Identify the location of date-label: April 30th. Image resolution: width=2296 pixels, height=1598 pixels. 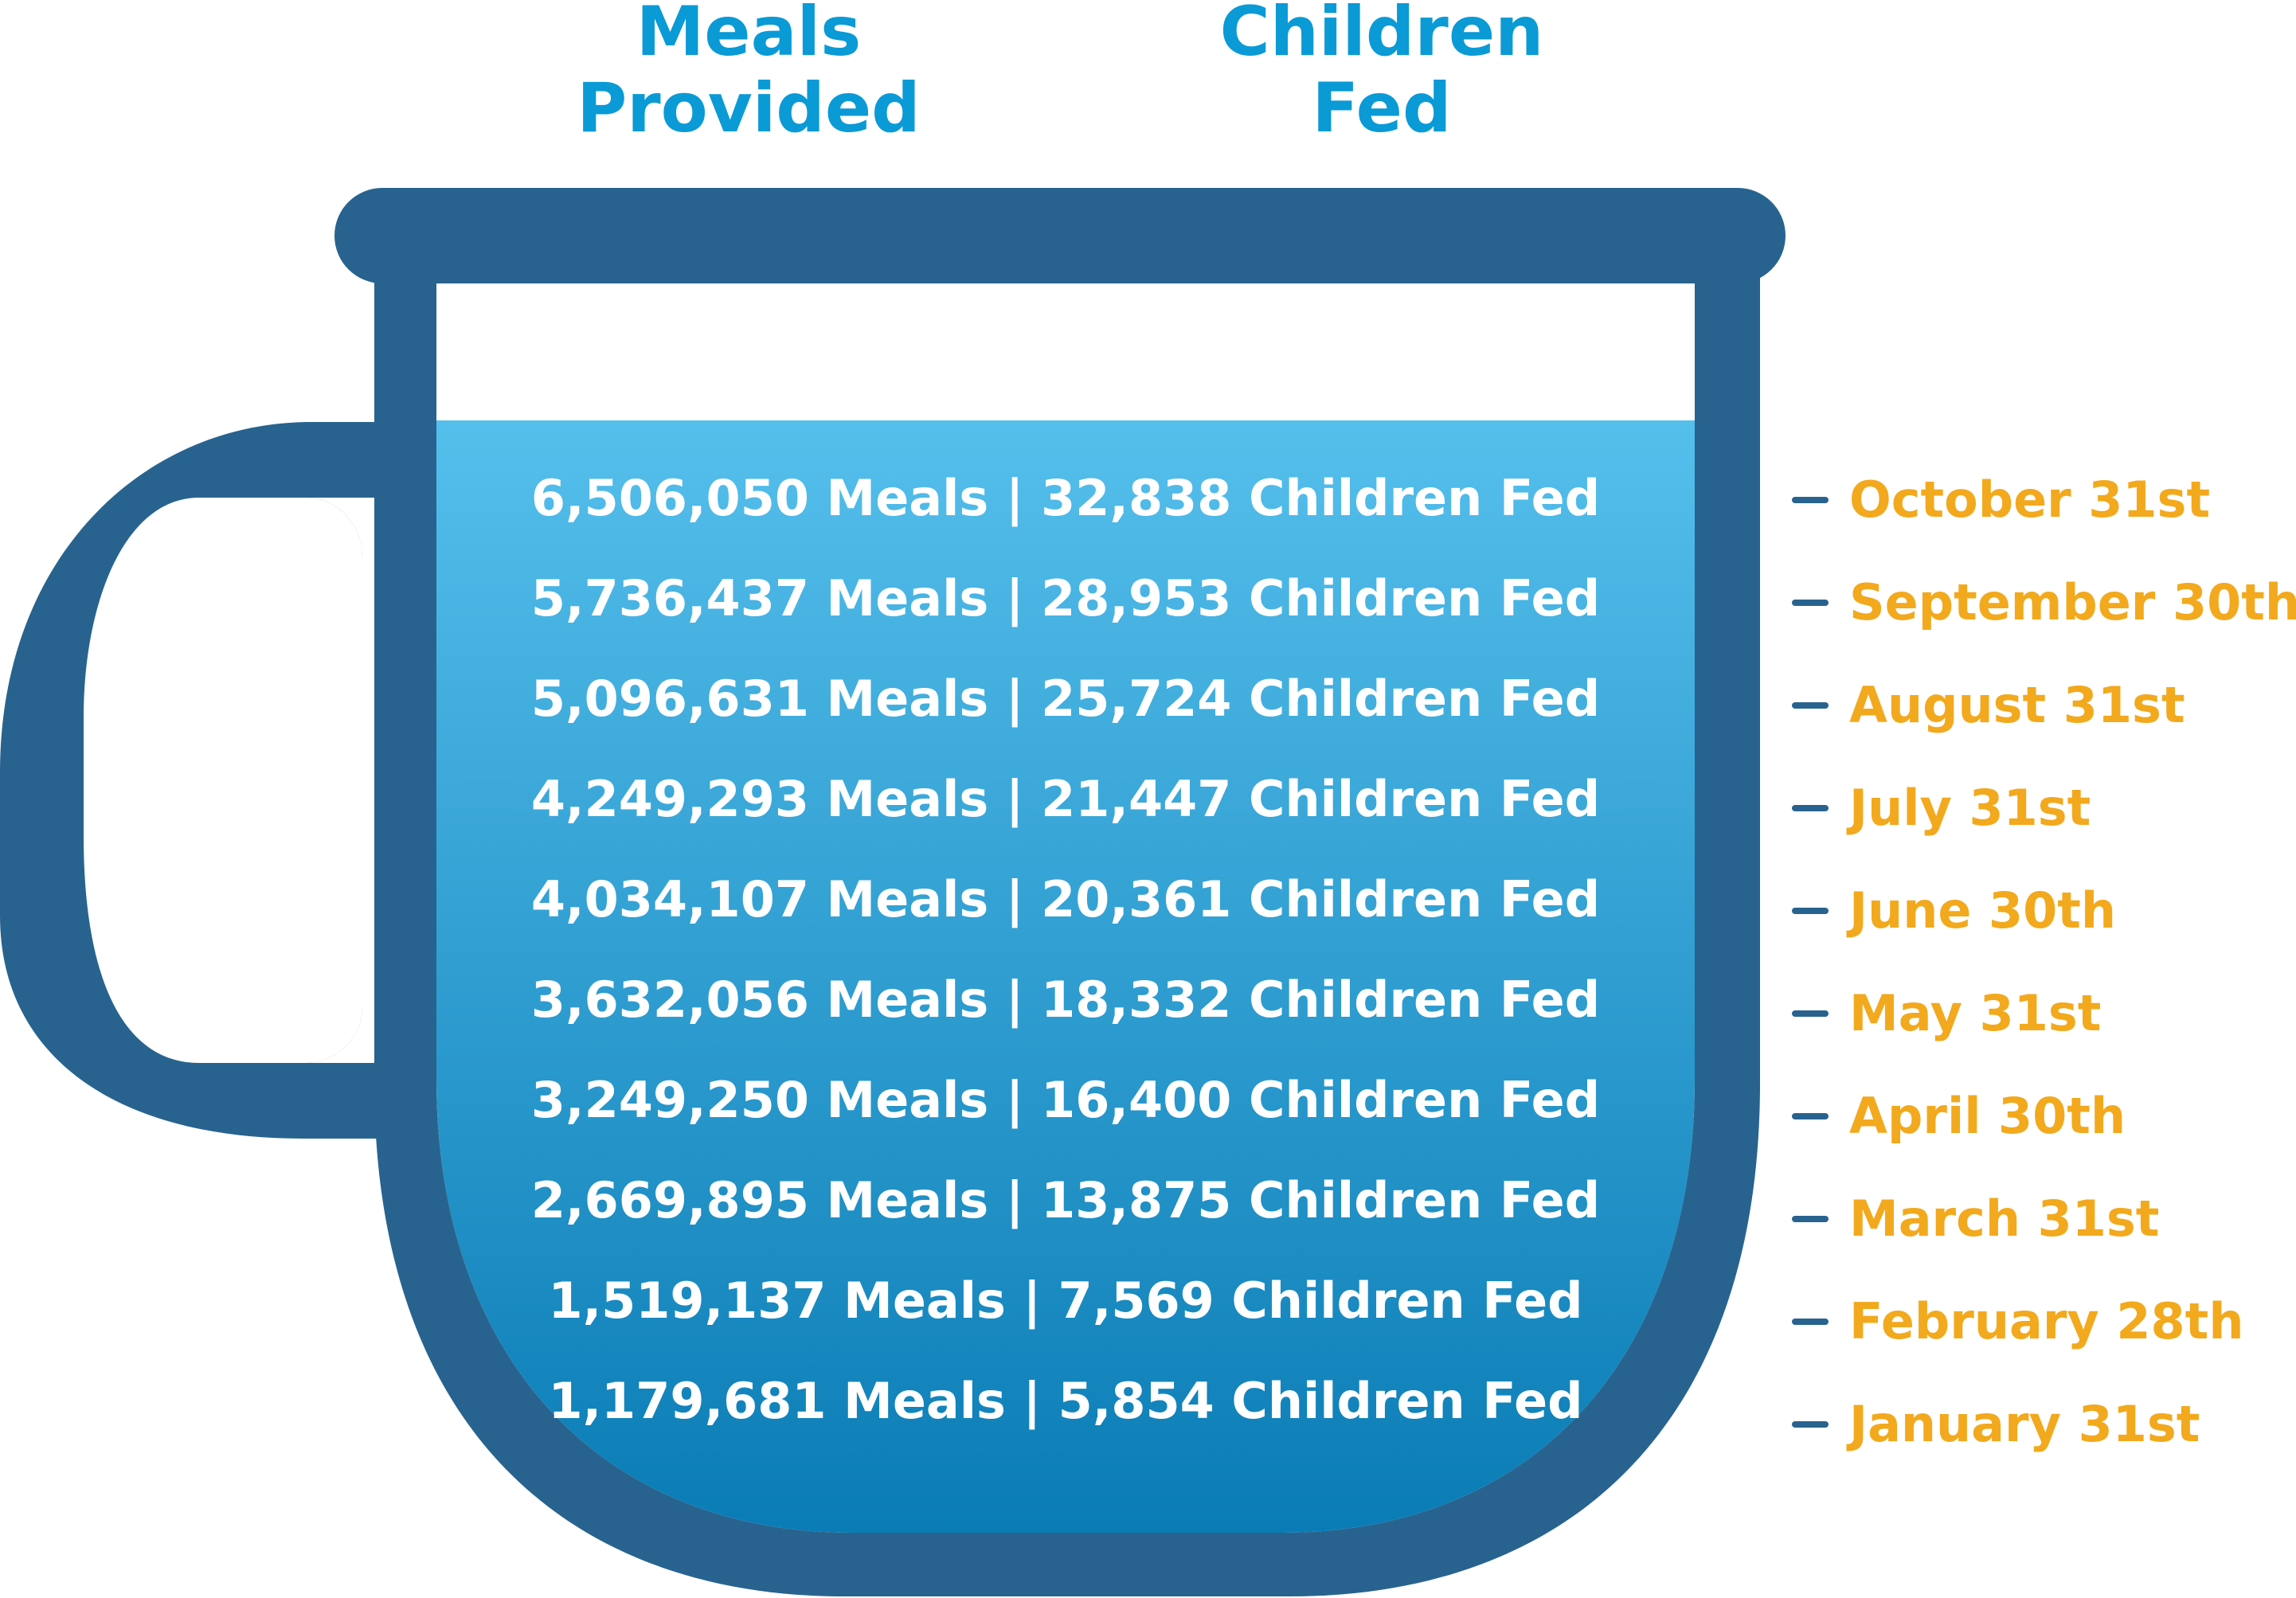
(1987, 1116).